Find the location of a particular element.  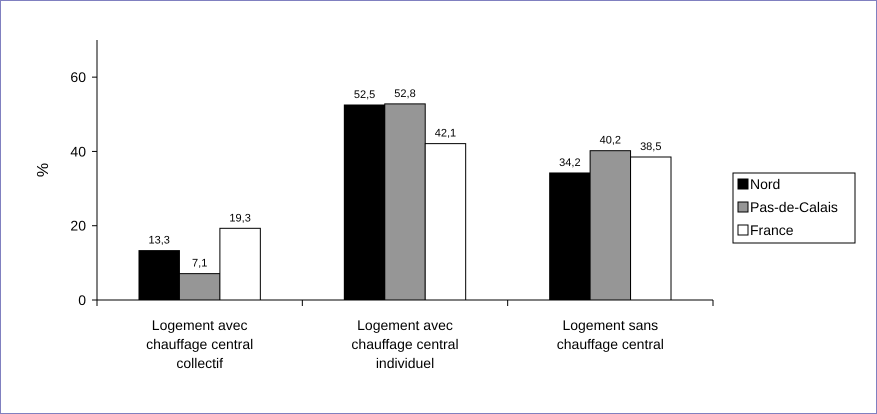

x-tick-label: Logement avec chauffage central individuel is located at coordinates (405, 344).